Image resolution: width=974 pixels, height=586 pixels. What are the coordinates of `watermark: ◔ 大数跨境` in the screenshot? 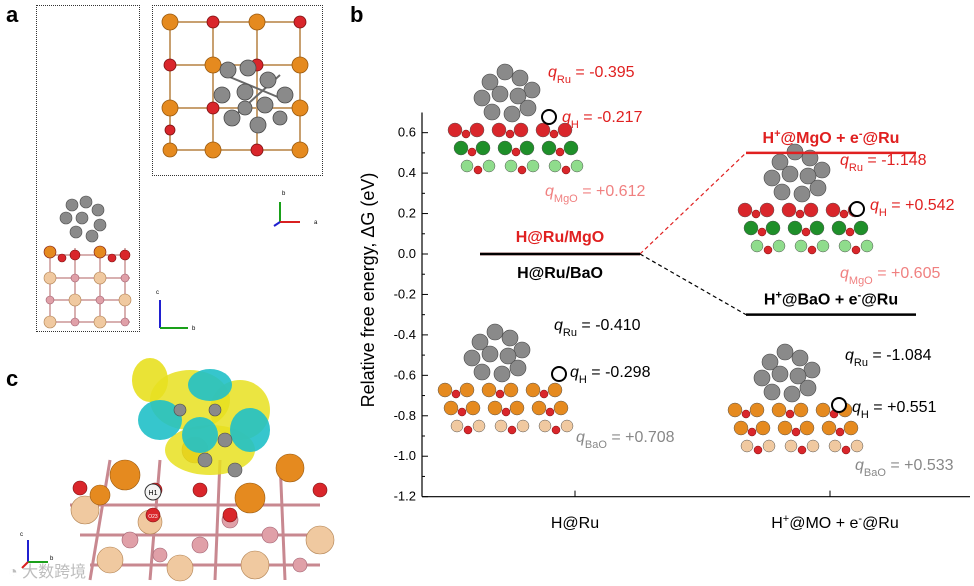 It's located at (47, 572).